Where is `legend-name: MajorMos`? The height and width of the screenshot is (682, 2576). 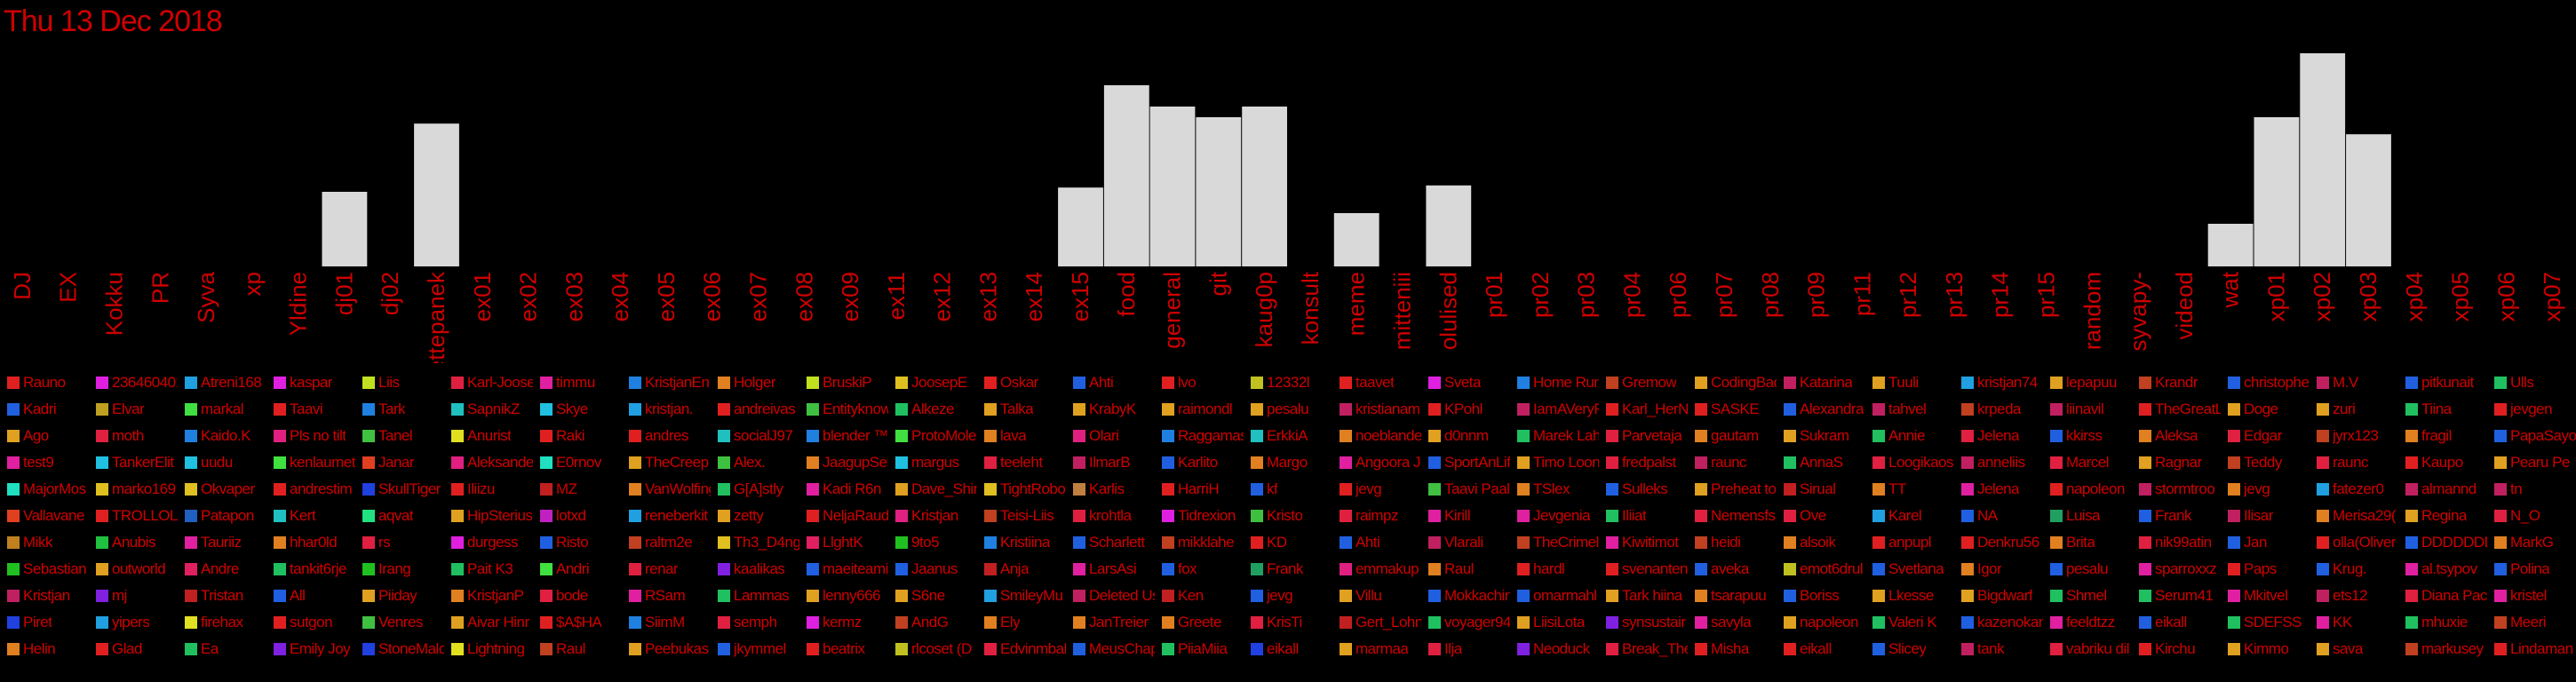 legend-name: MajorMos is located at coordinates (54, 489).